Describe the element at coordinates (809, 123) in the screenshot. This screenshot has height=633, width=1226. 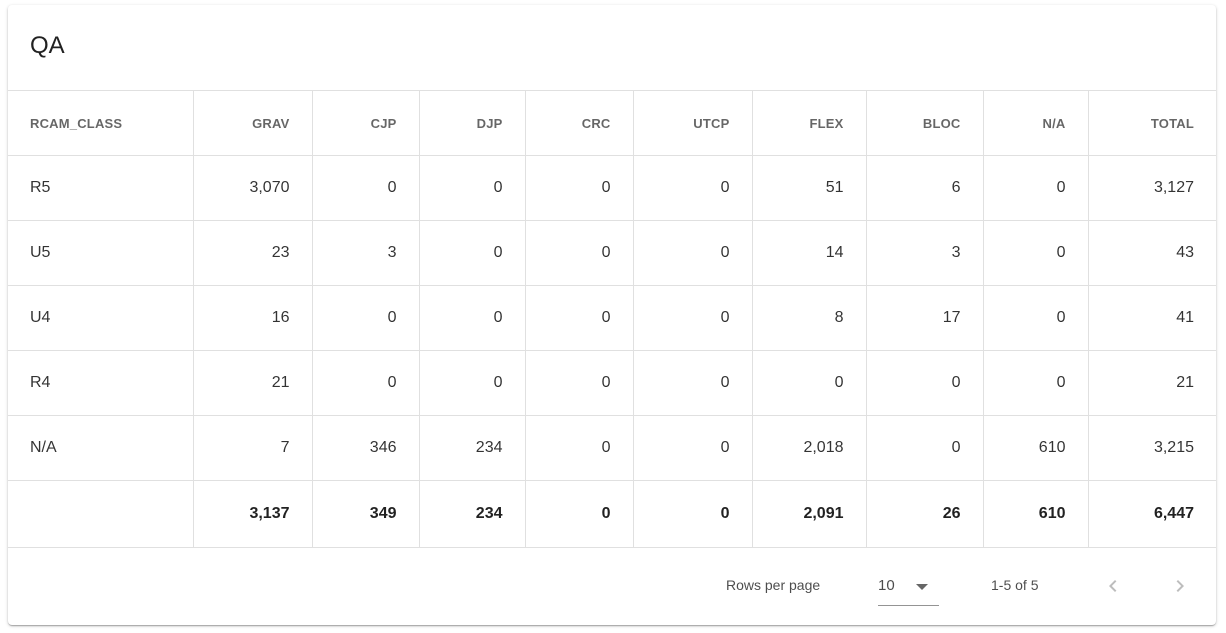
I see `column-header-flex: FLEX` at that location.